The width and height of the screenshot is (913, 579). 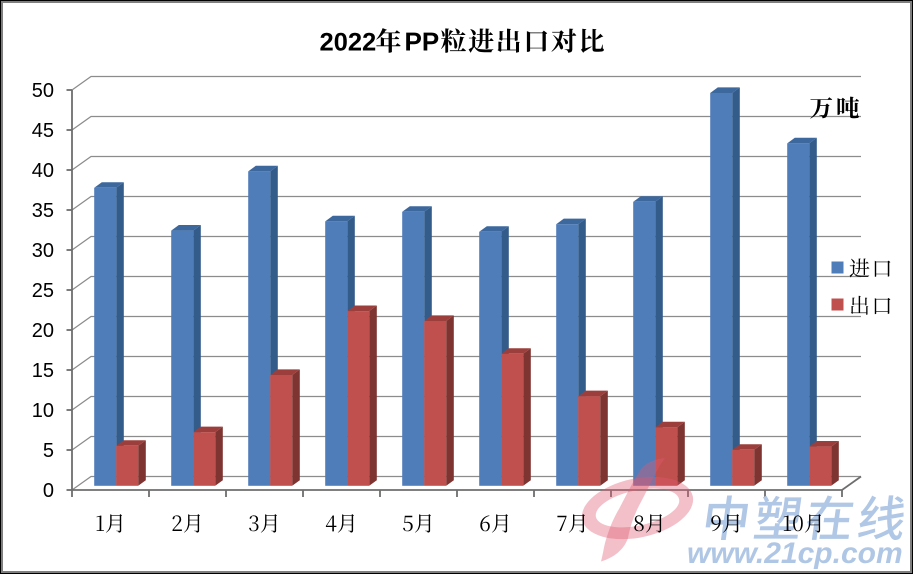 I want to click on svg-text: 35, so click(x=43, y=211).